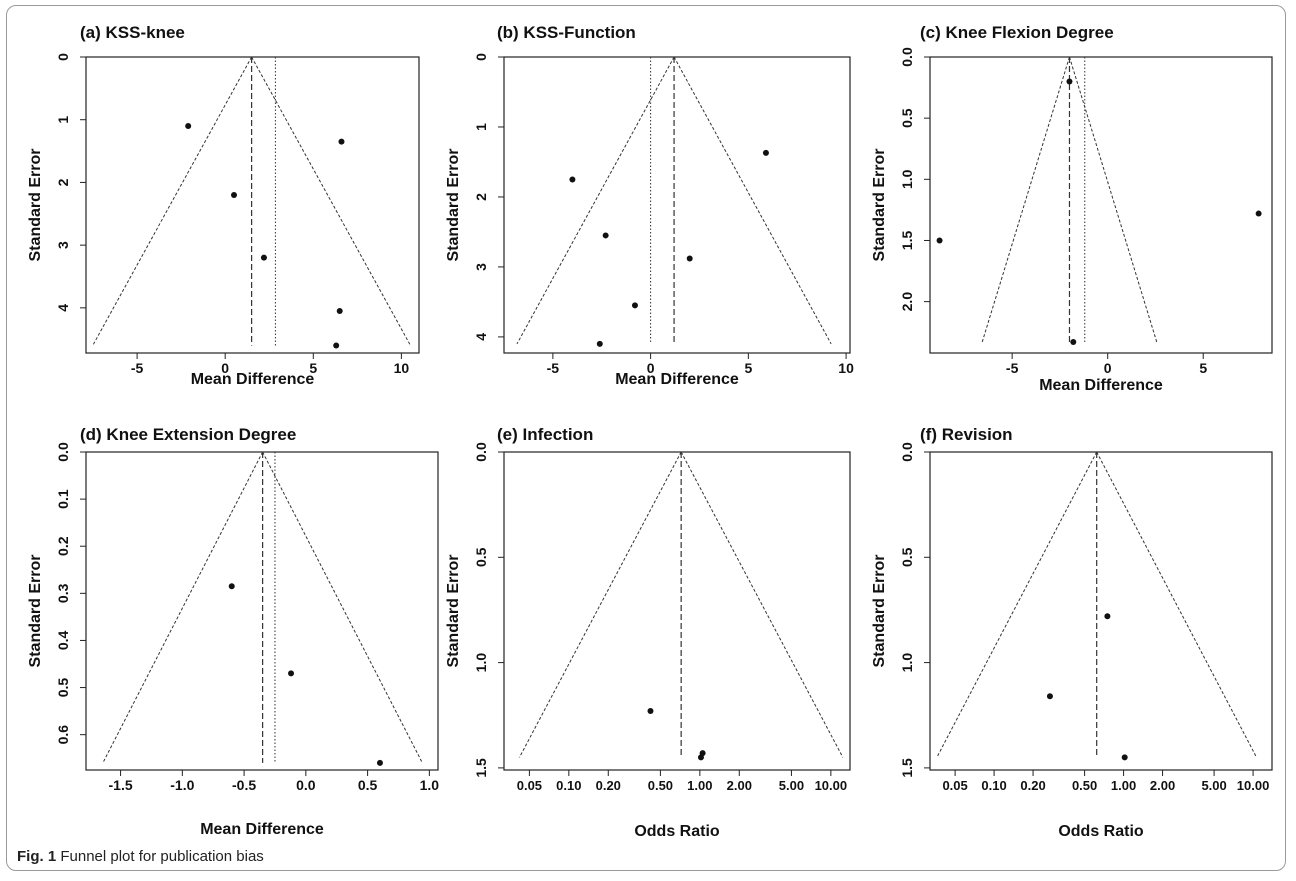 This screenshot has width=1296, height=881. Describe the element at coordinates (244, 785) in the screenshot. I see `x-tick-label: -0.5` at that location.